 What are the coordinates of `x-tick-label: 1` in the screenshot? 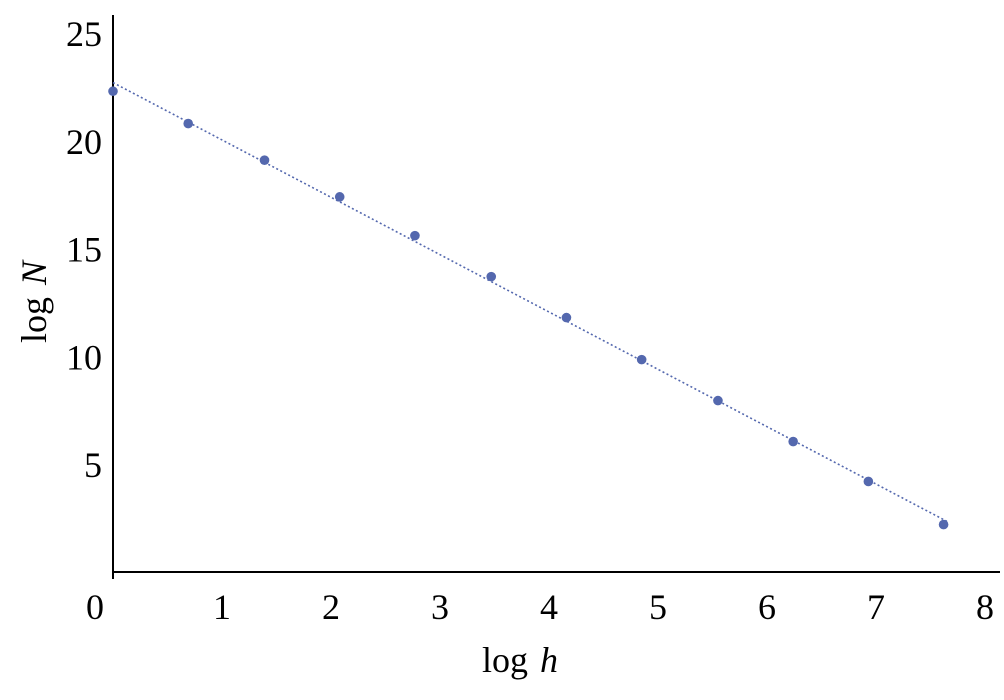 It's located at (222, 607).